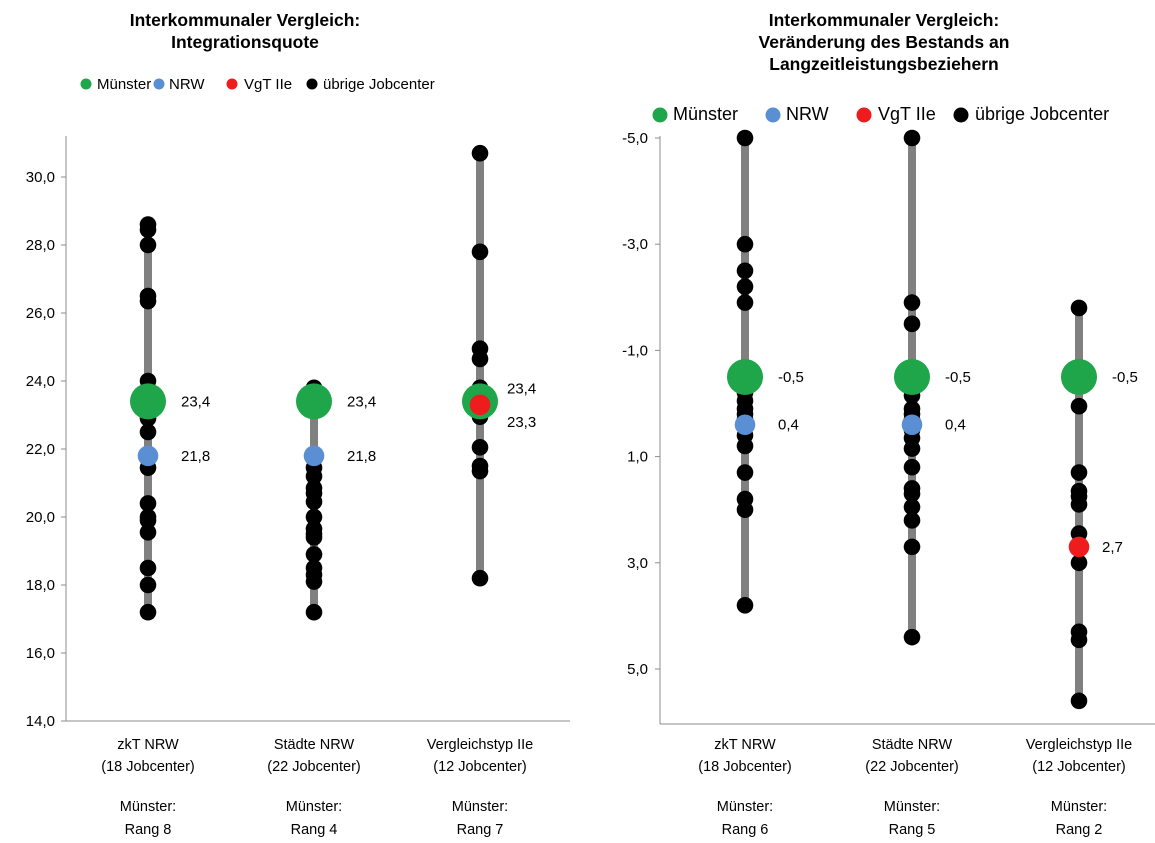 The width and height of the screenshot is (1155, 843). What do you see at coordinates (1112, 547) in the screenshot?
I see `vgt-data-label: 2,7` at bounding box center [1112, 547].